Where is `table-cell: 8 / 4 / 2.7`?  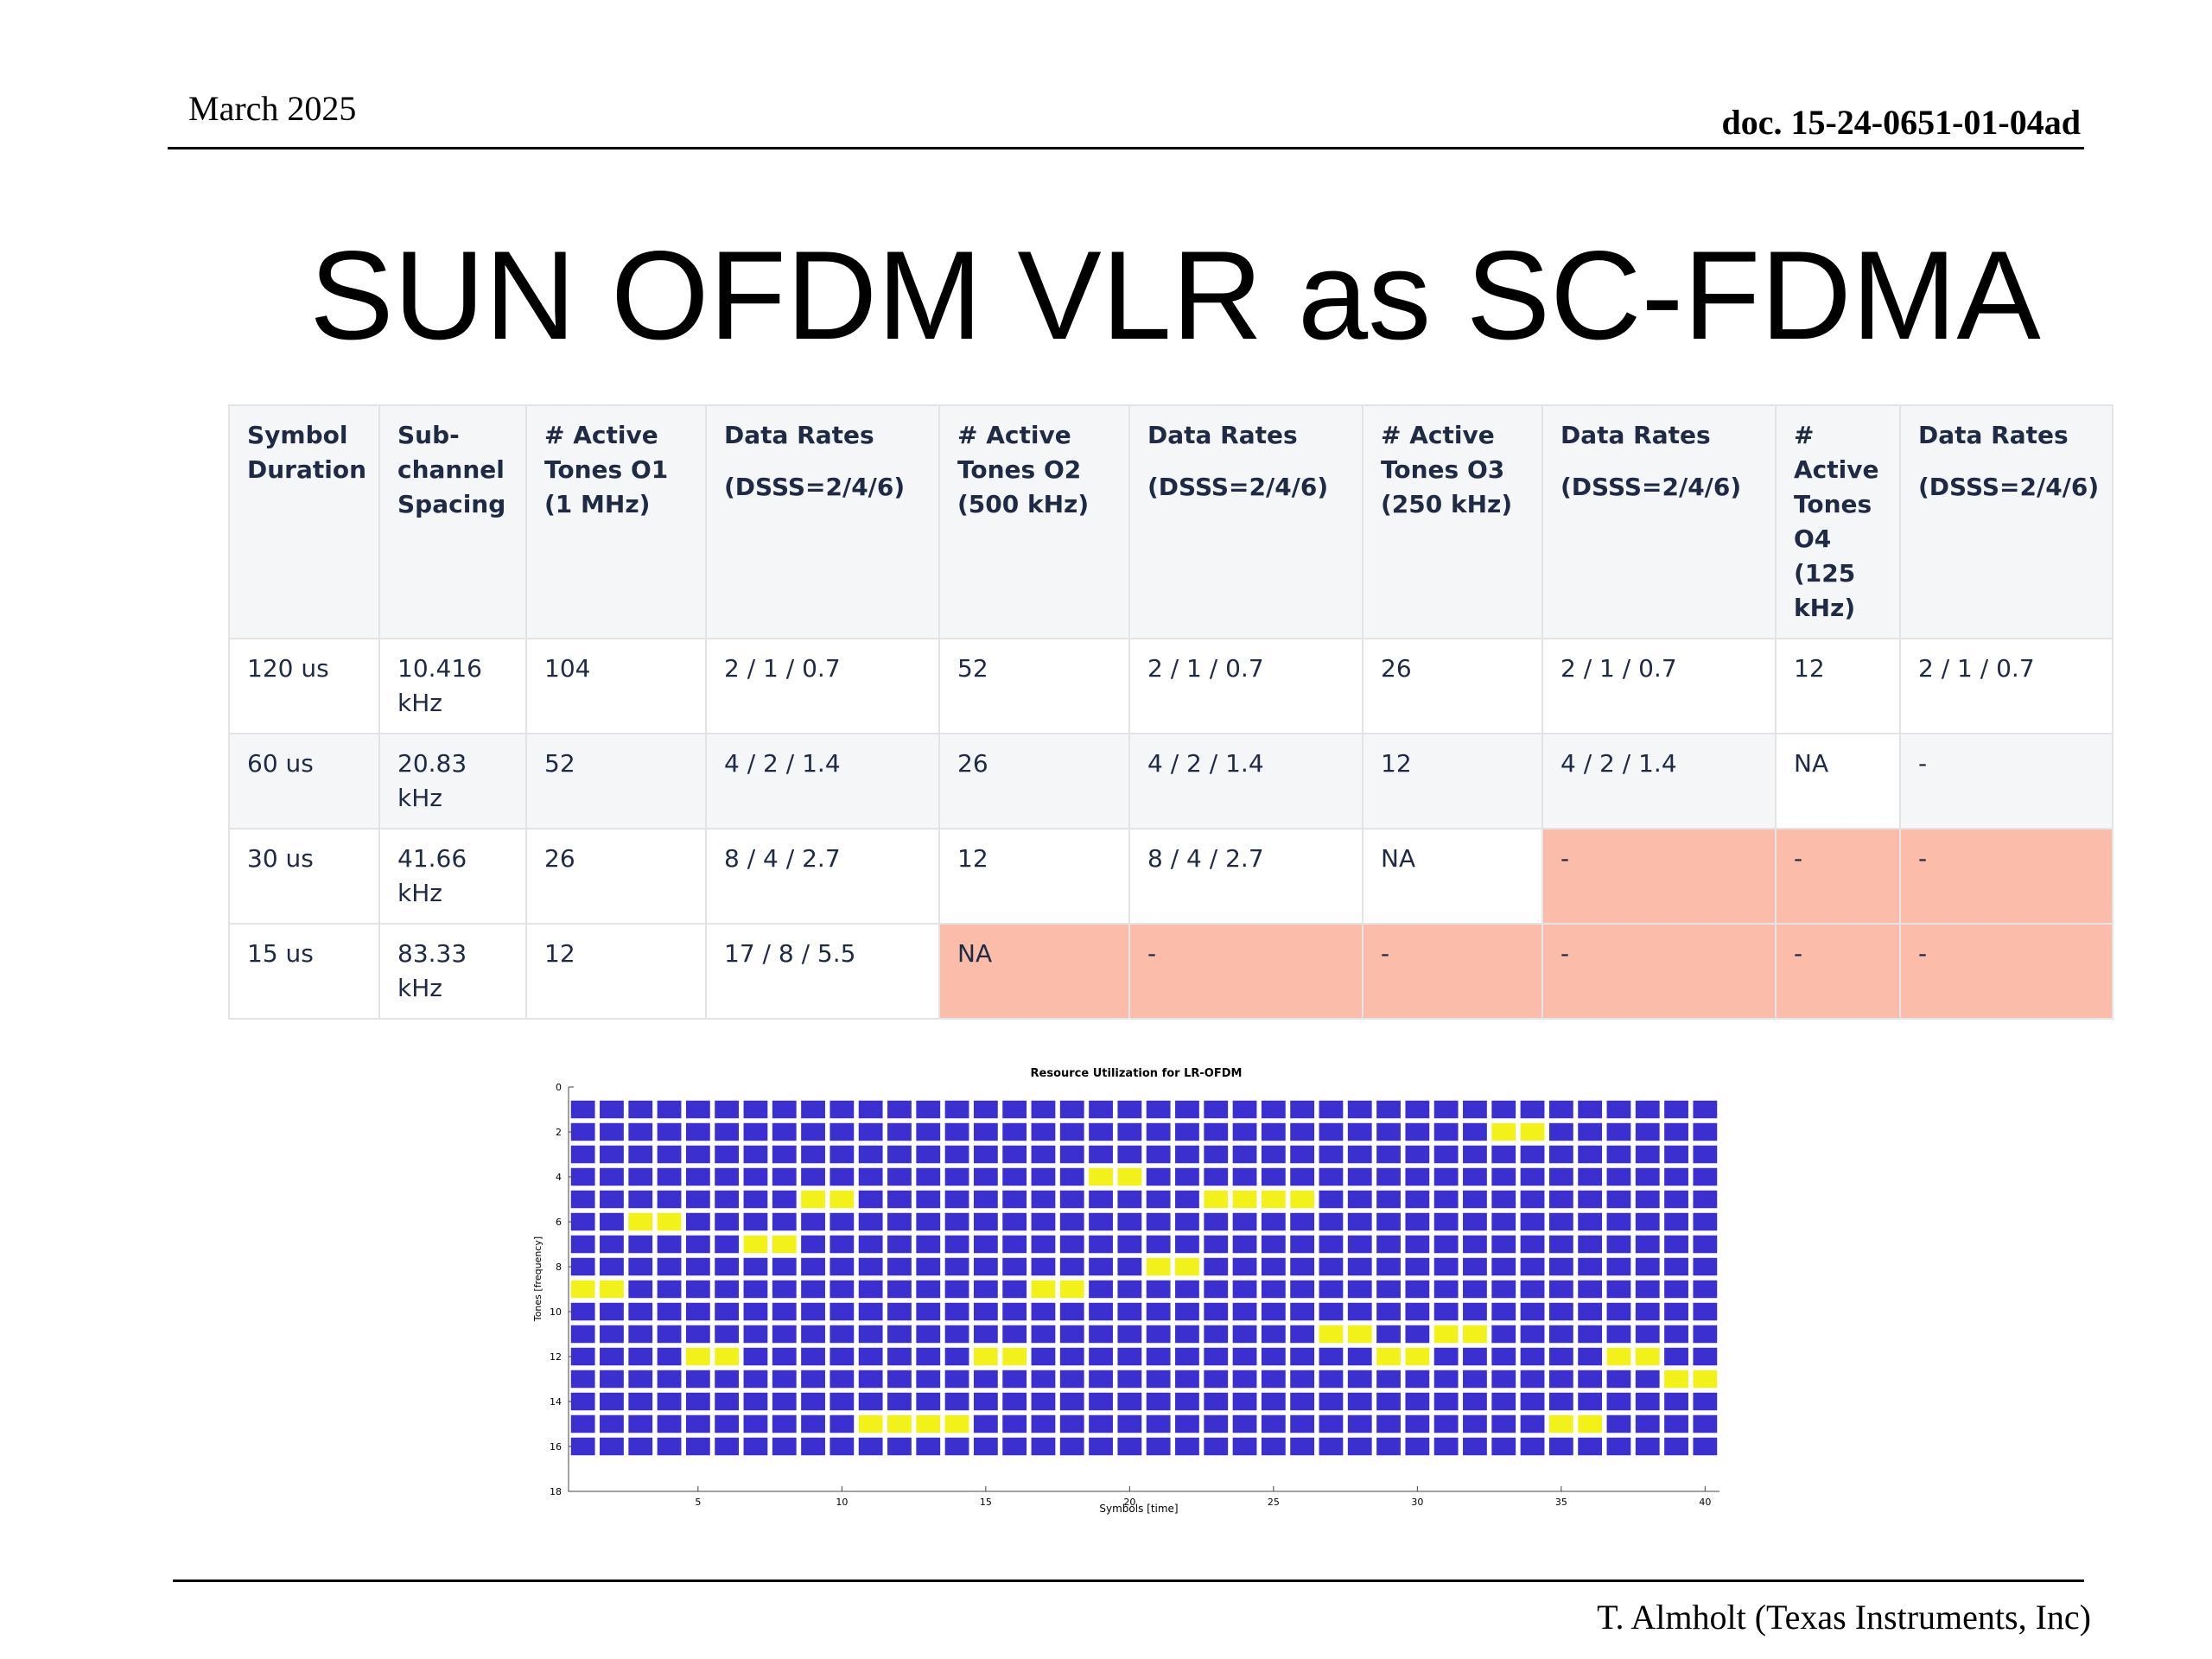 table-cell: 8 / 4 / 2.7 is located at coordinates (1245, 876).